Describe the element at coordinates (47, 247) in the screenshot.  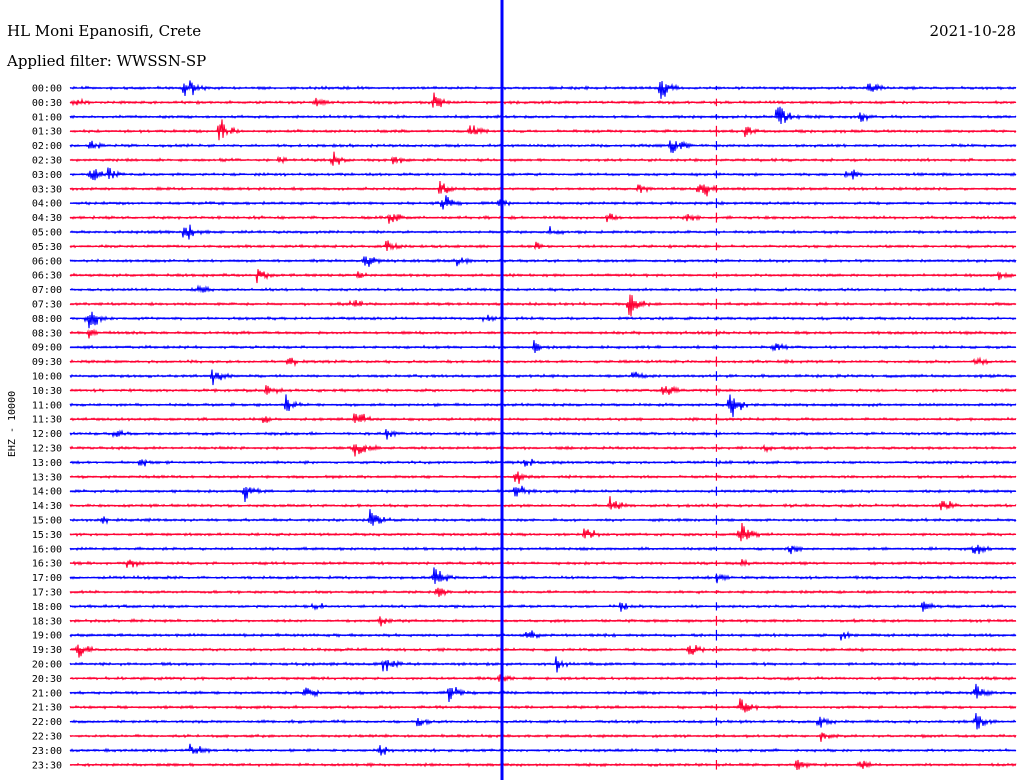
I see `row-time-label: 05:30` at that location.